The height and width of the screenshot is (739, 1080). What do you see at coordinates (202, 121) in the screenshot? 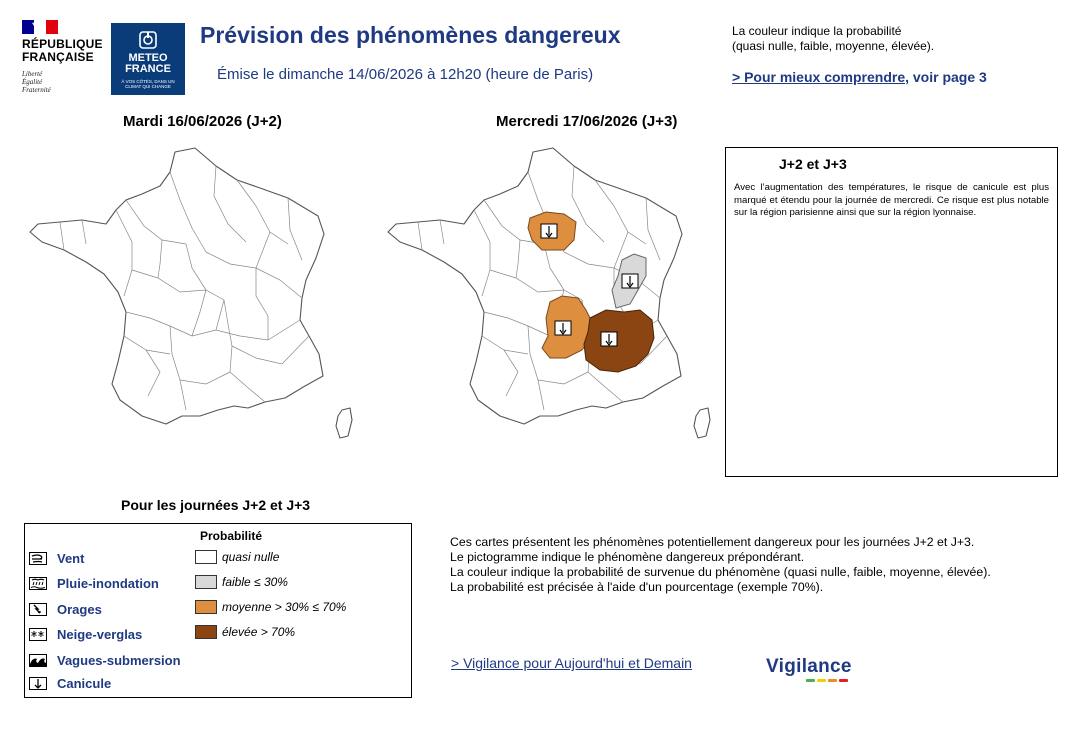
I see `map-title-j2: Mardi 16/06/2026 (J+2)` at bounding box center [202, 121].